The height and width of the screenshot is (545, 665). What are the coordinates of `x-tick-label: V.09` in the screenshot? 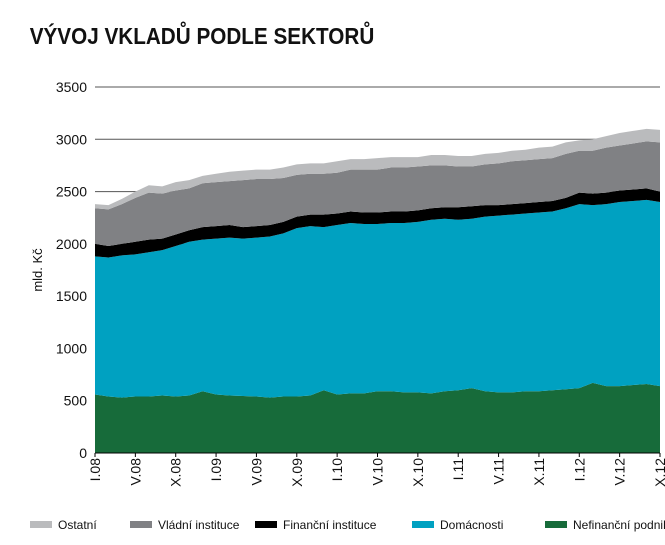 It's located at (256, 472).